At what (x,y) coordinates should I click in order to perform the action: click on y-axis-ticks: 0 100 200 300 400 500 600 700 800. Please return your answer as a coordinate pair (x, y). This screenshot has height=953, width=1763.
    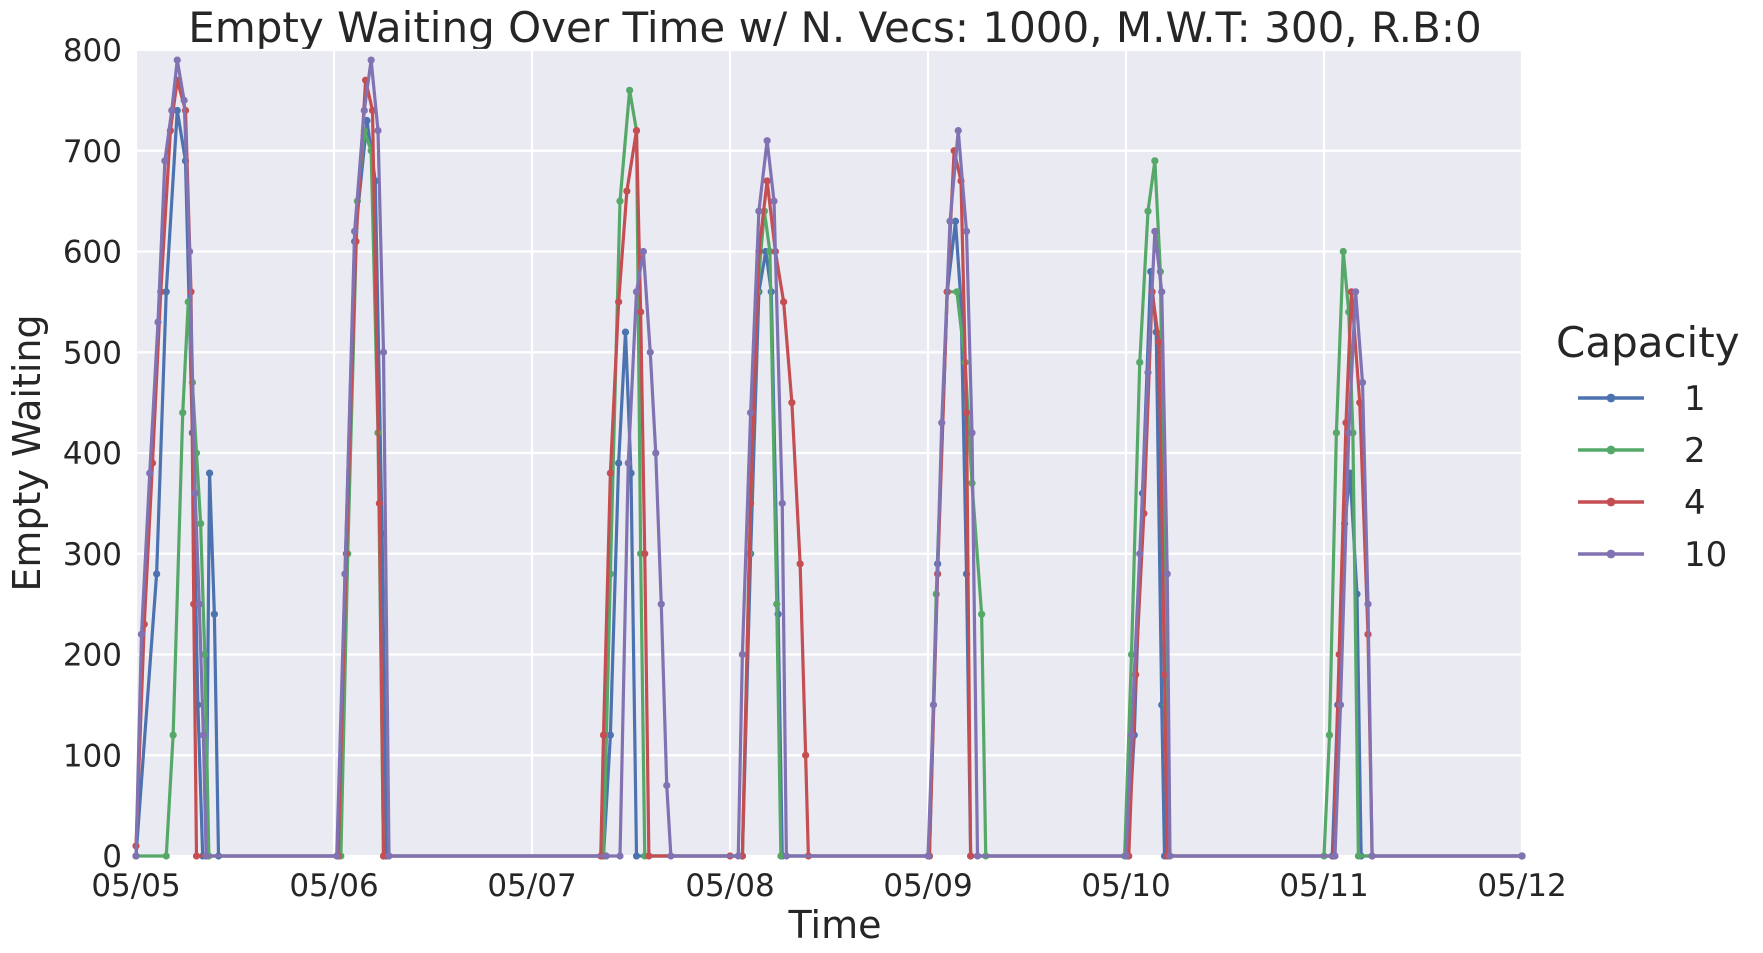
    Looking at the image, I should click on (92, 454).